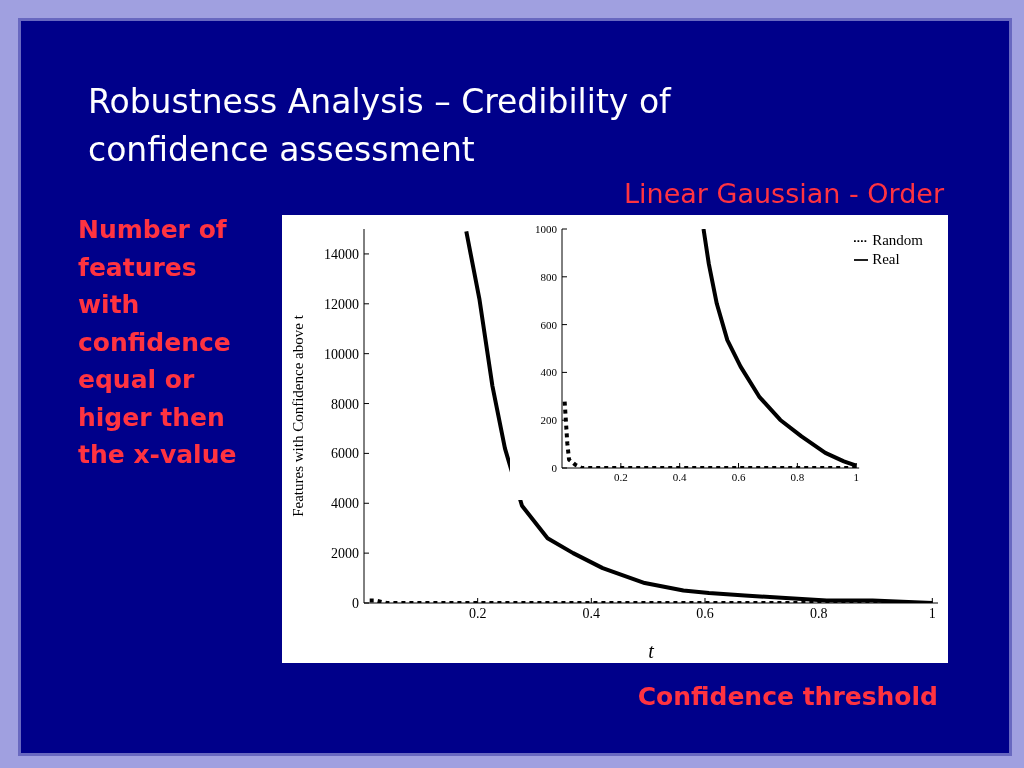 This screenshot has height=768, width=1024. I want to click on y-tick-label: 800, so click(549, 276).